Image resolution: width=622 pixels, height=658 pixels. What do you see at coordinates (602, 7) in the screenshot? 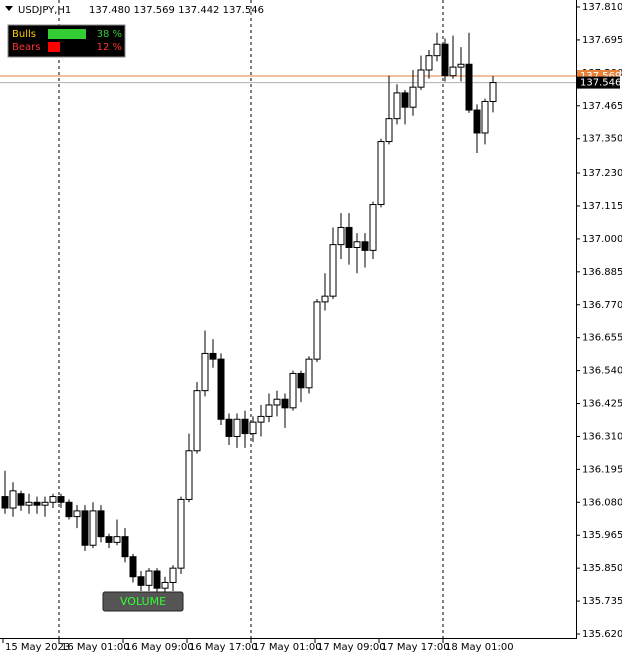
I see `y-tick-label: 137.810` at bounding box center [602, 7].